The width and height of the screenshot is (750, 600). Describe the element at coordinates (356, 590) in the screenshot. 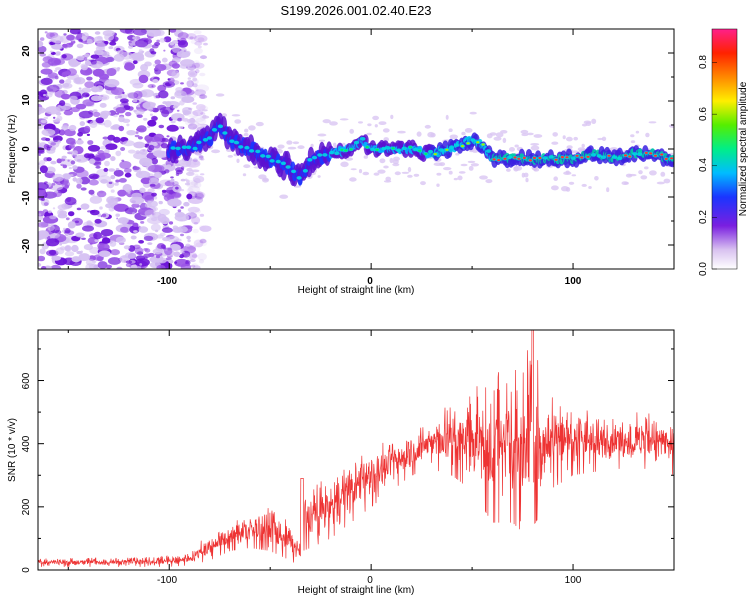

I see `snr-xlabel: Height of straight line (km)` at that location.